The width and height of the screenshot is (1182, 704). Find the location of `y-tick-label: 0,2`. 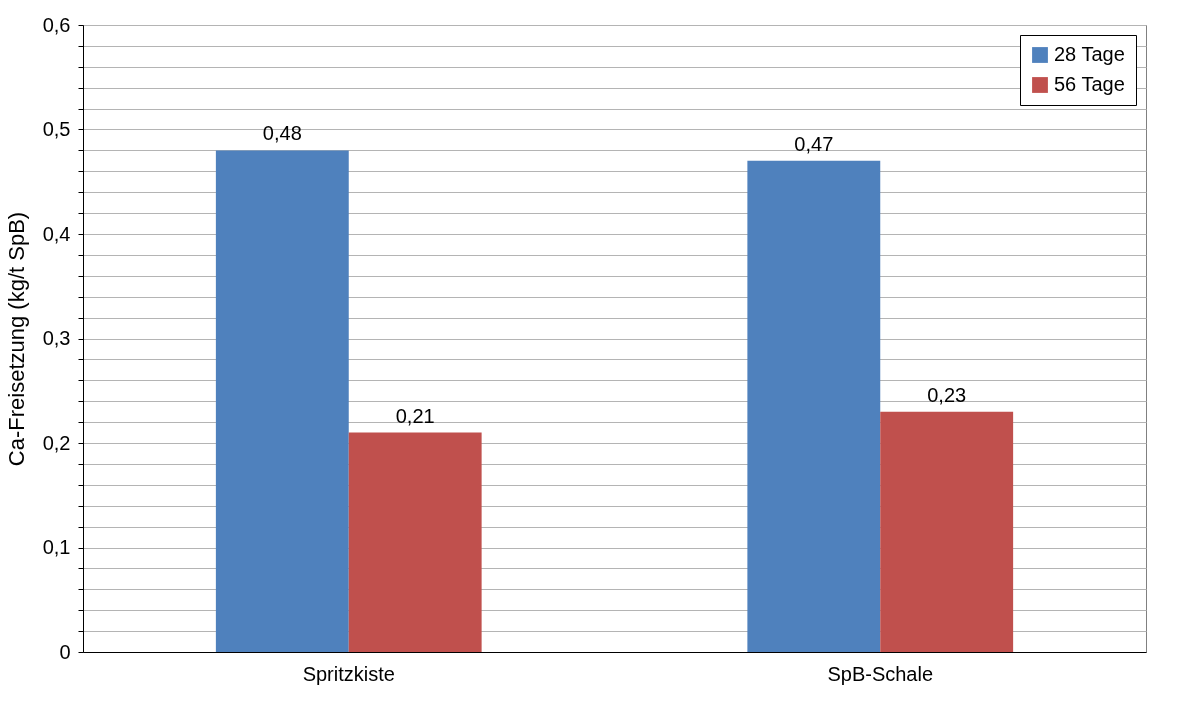

y-tick-label: 0,2 is located at coordinates (56, 442).